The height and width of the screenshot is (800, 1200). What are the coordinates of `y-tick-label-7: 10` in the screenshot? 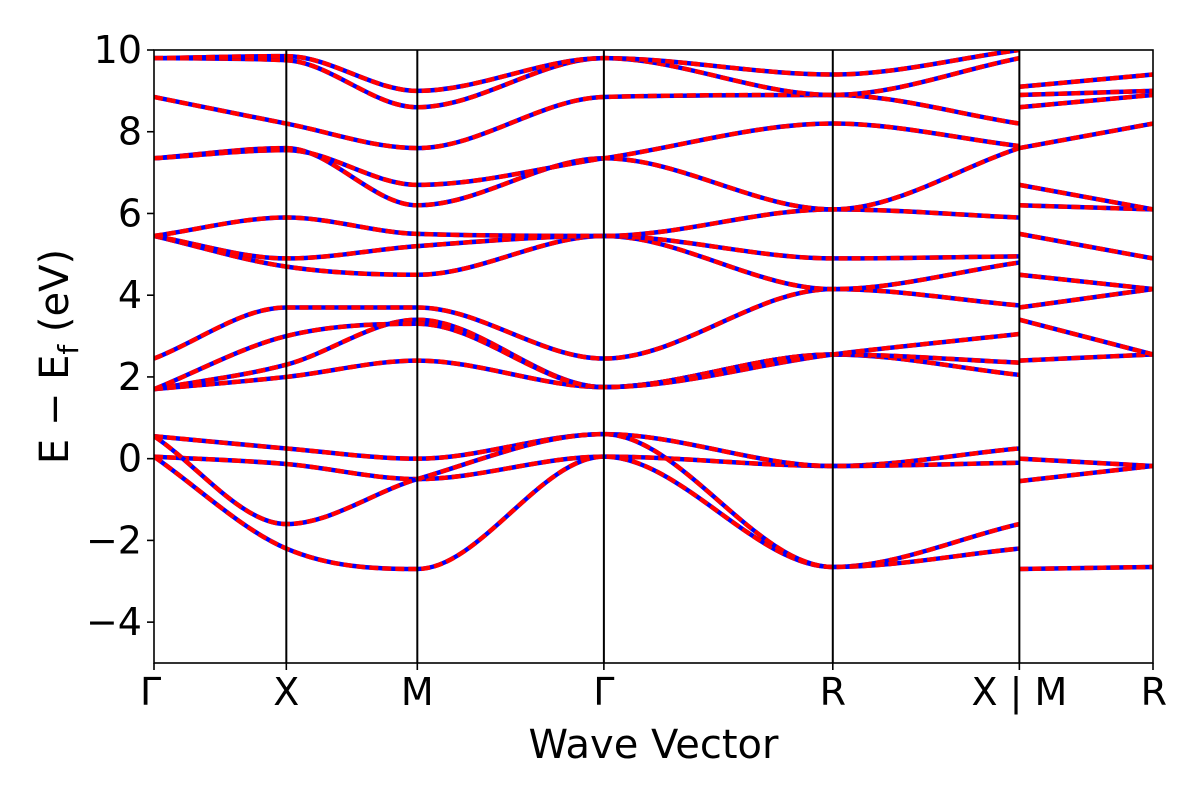 It's located at (118, 50).